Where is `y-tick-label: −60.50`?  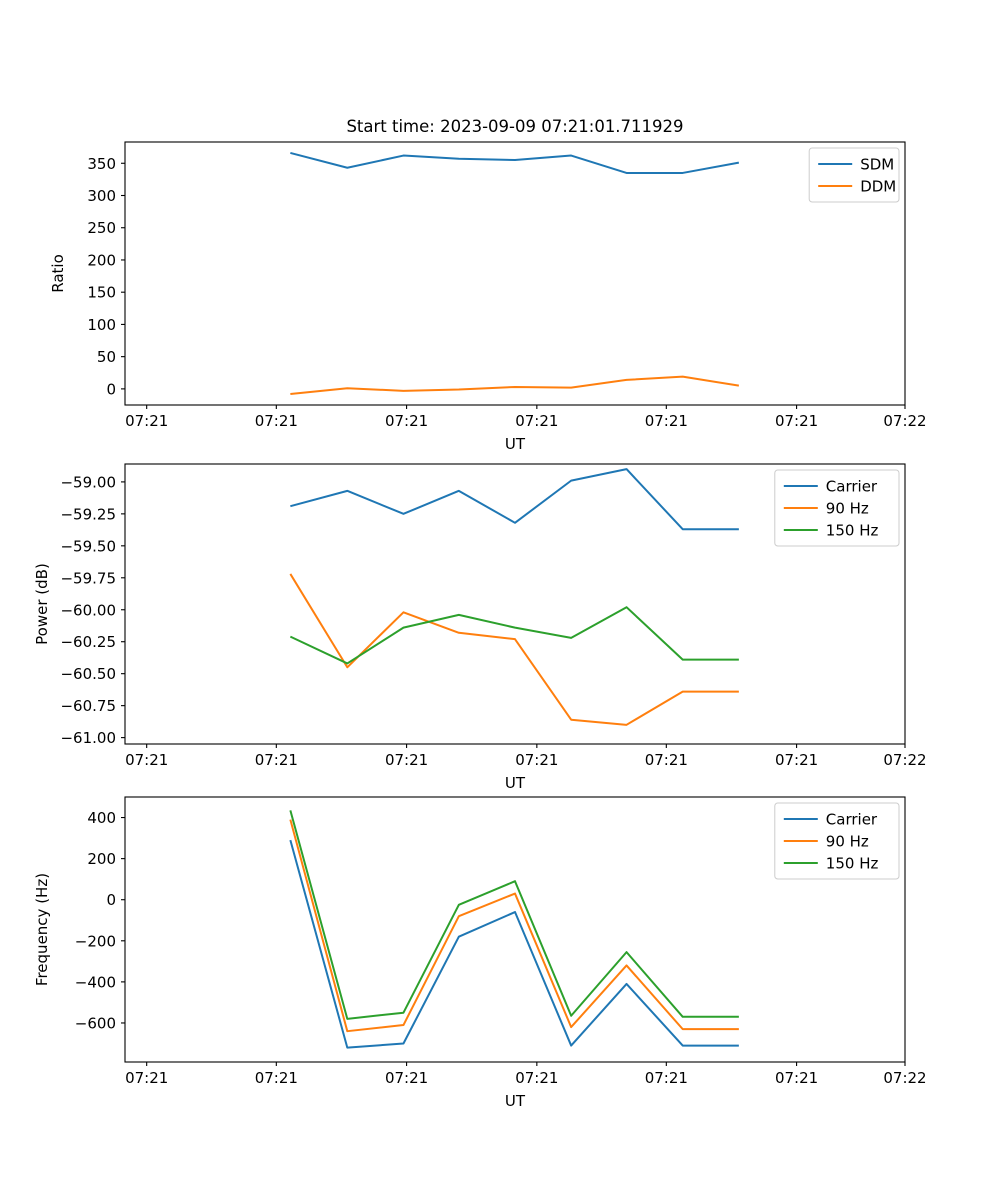 y-tick-label: −60.50 is located at coordinates (88, 674).